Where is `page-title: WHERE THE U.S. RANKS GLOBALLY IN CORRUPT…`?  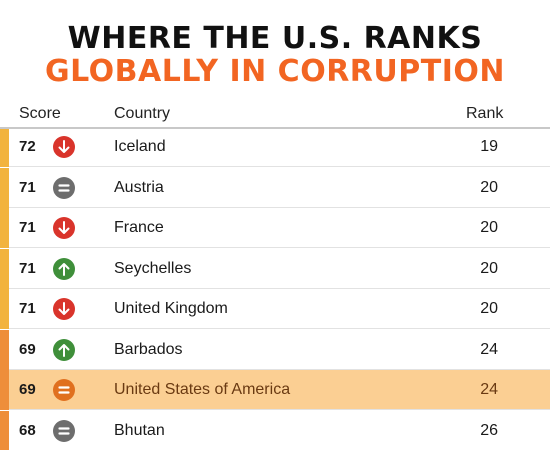 page-title: WHERE THE U.S. RANKS GLOBALLY IN CORRUPT… is located at coordinates (275, 55).